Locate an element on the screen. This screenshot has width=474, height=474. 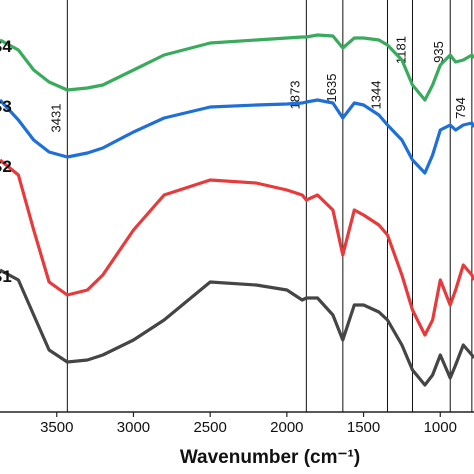
x-tick-label: 2500 is located at coordinates (209, 427).